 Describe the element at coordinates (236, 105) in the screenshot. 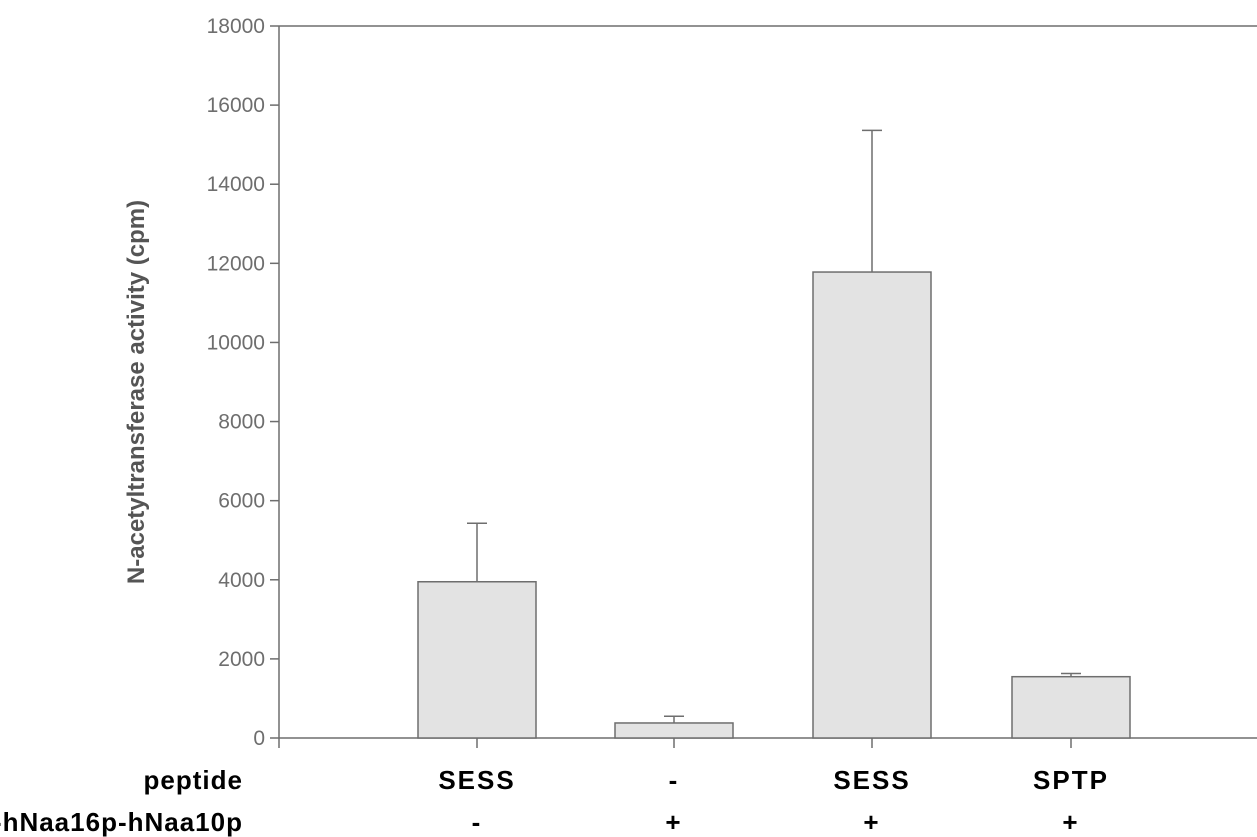

I see `y-tick-label: 16000` at that location.